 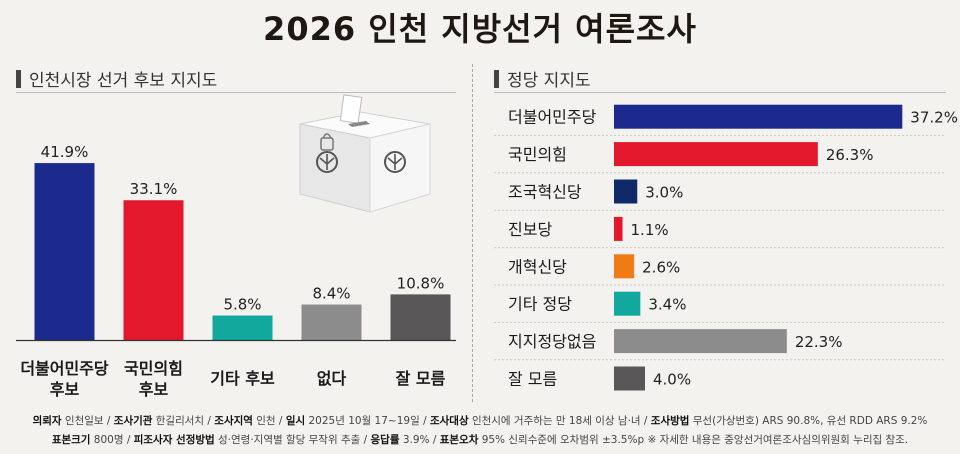 I want to click on footer-value: 무선(가상번호) ARS 90.8%, 유선 RDD ARS 9.2%, so click(x=808, y=421).